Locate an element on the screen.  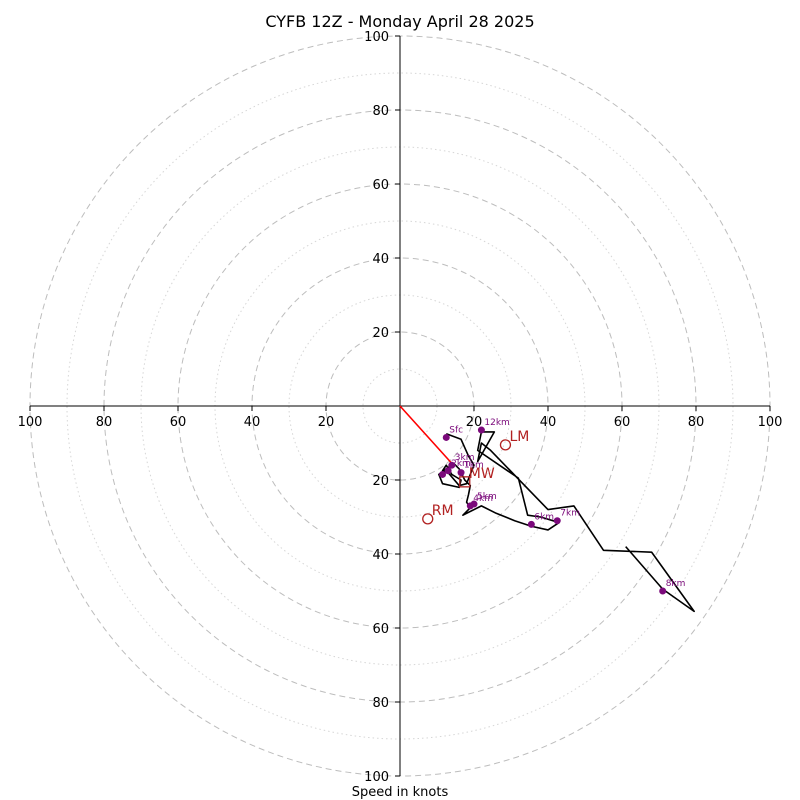
height-marker-label: 1km is located at coordinates (474, 466).